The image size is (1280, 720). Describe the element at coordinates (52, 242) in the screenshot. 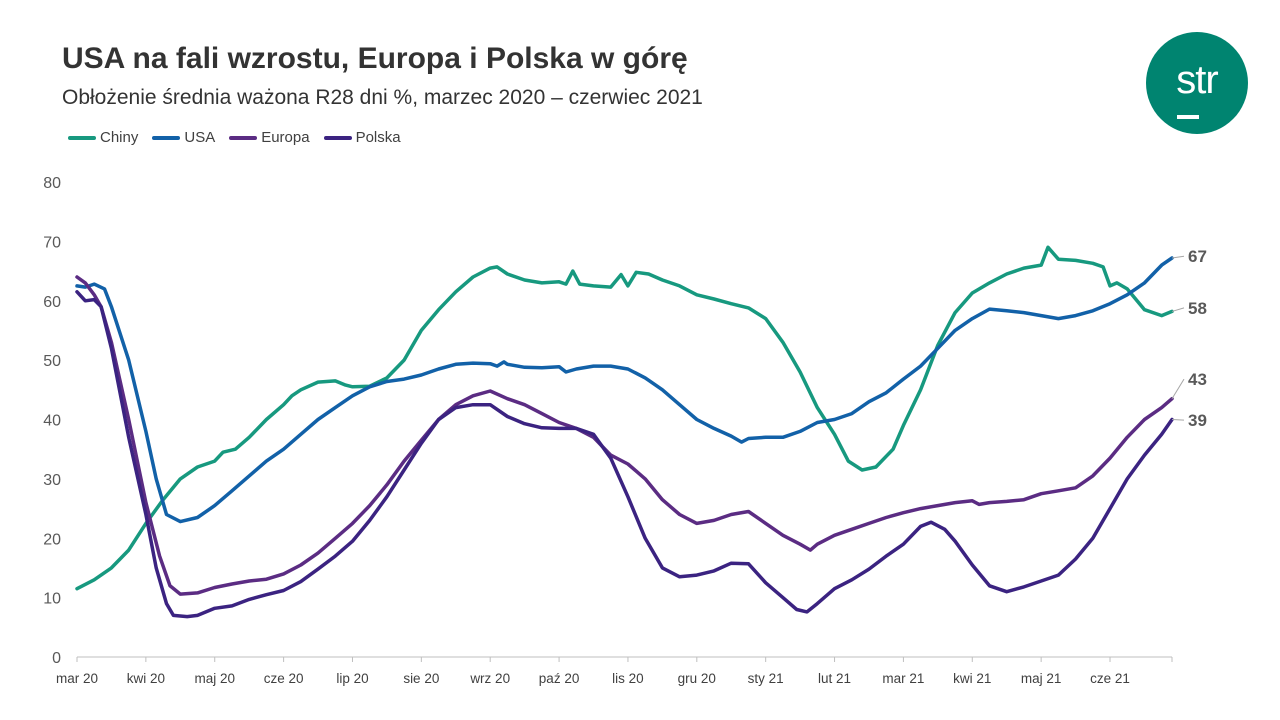

I see `y-tick-label: 70` at that location.